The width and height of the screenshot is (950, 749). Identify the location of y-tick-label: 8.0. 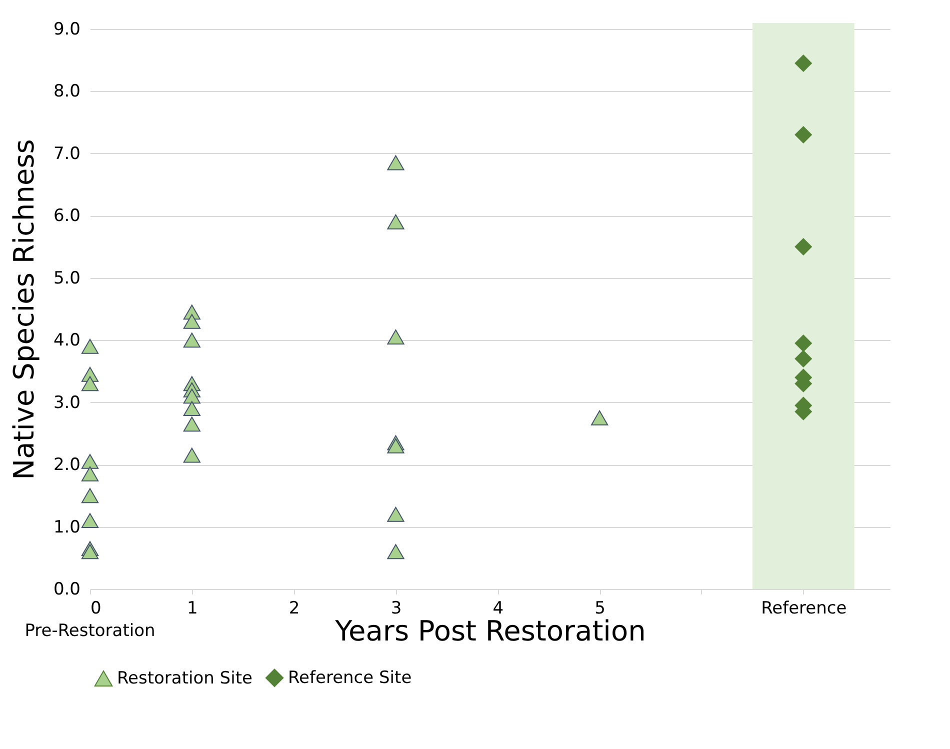
(66, 92).